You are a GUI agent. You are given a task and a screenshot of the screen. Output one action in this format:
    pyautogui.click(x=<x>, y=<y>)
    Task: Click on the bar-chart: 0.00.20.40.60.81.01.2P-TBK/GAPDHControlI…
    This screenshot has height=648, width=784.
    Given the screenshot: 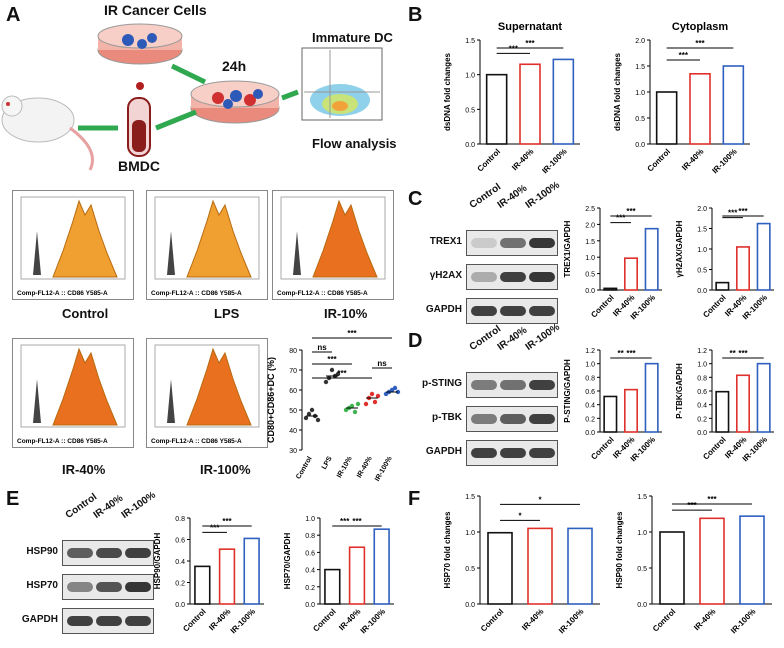 What is the action you would take?
    pyautogui.click(x=724, y=405)
    